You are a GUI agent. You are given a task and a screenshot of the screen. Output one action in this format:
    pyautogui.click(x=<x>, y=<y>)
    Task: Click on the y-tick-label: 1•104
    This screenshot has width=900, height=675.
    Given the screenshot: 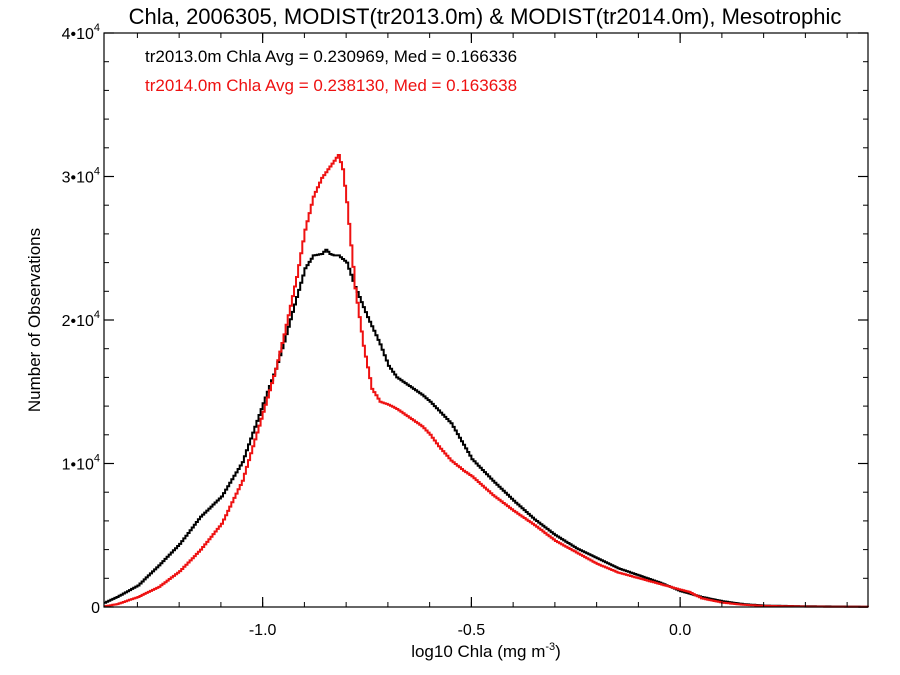 What is the action you would take?
    pyautogui.click(x=81, y=463)
    